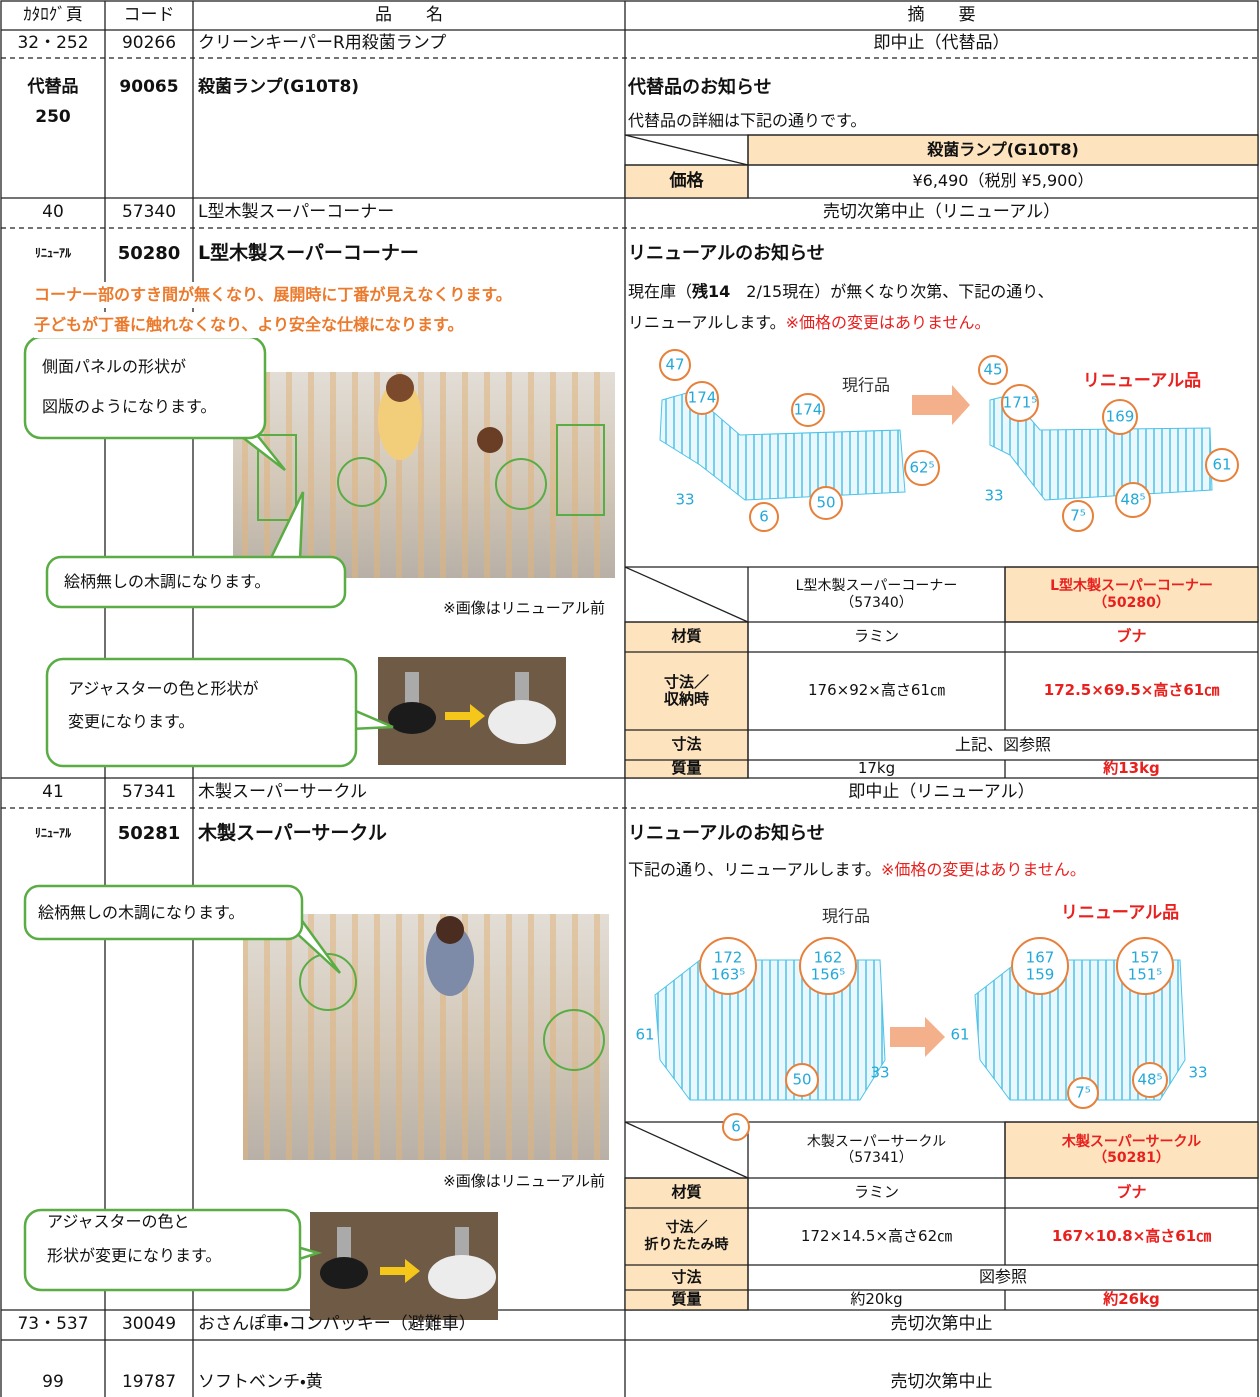 This screenshot has height=1397, width=1260. What do you see at coordinates (53, 212) in the screenshot?
I see `page-cell: 40` at bounding box center [53, 212].